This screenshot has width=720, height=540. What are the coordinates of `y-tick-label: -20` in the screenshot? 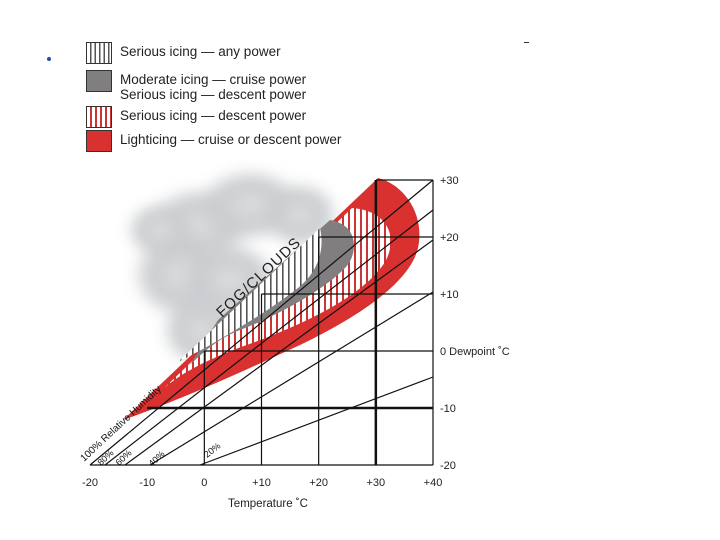 It's located at (448, 466).